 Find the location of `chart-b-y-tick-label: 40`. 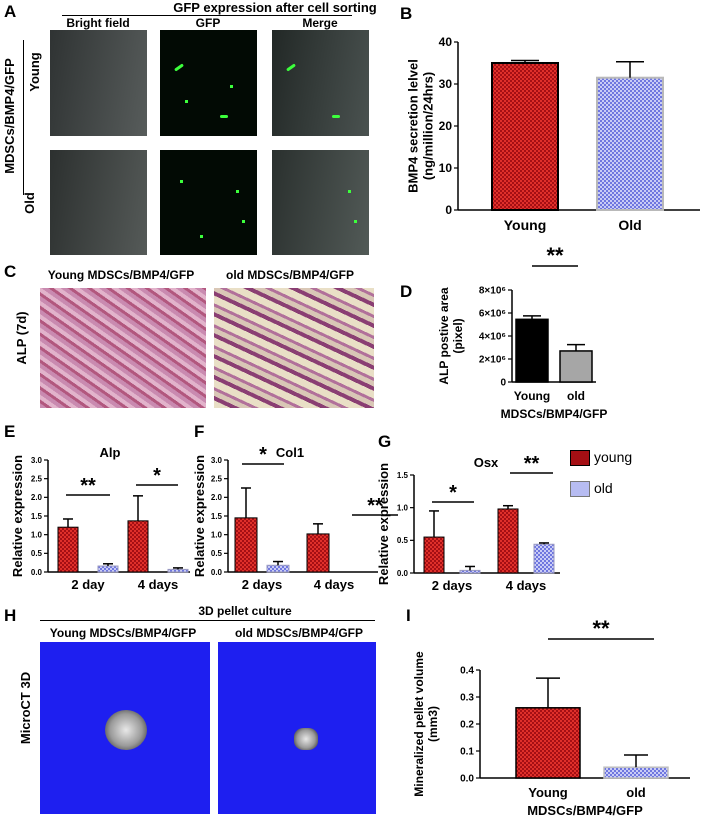

chart-b-y-tick-label: 40 is located at coordinates (446, 42).